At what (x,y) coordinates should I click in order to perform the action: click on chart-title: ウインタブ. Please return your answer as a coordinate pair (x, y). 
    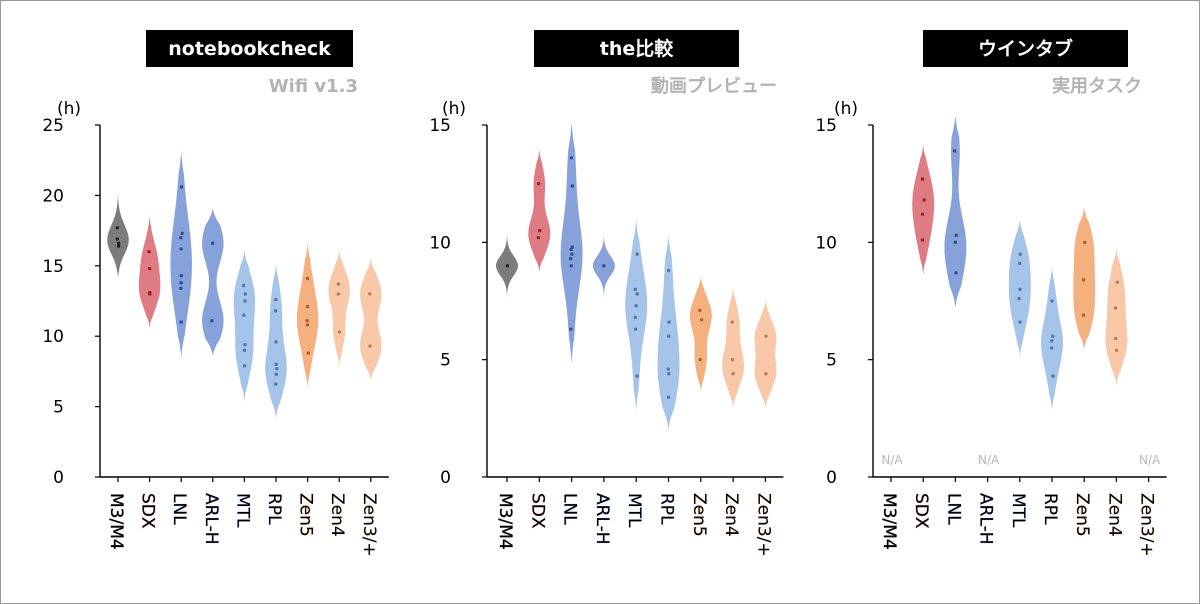
    Looking at the image, I should click on (1025, 48).